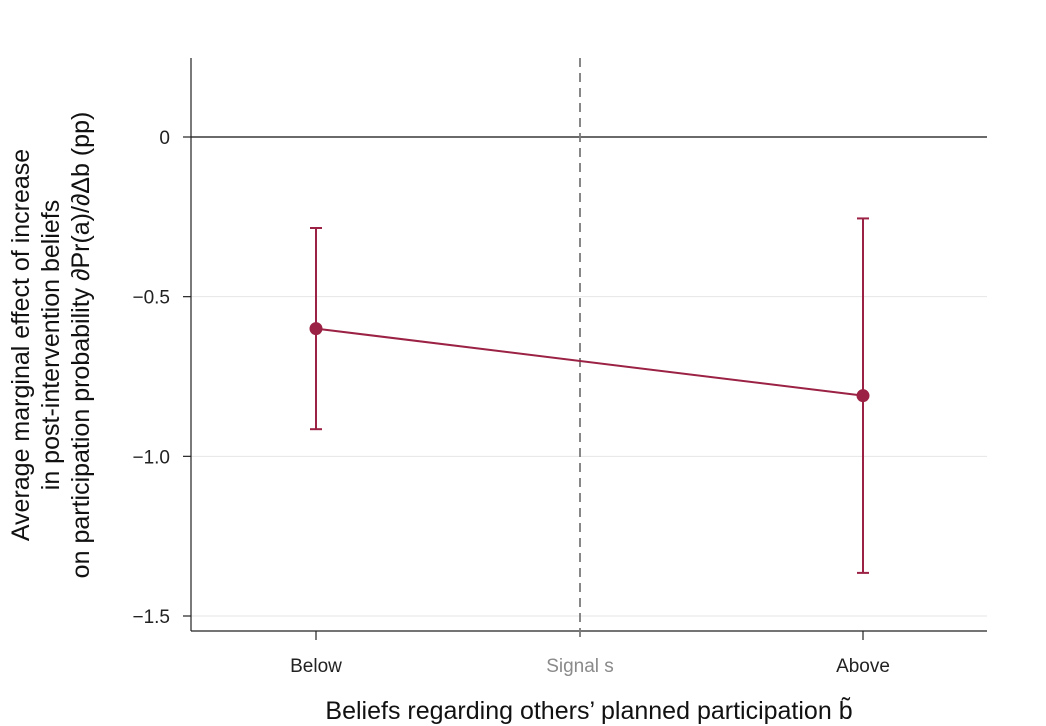 Image resolution: width=1046 pixels, height=726 pixels. I want to click on signal-label: Signal s, so click(580, 666).